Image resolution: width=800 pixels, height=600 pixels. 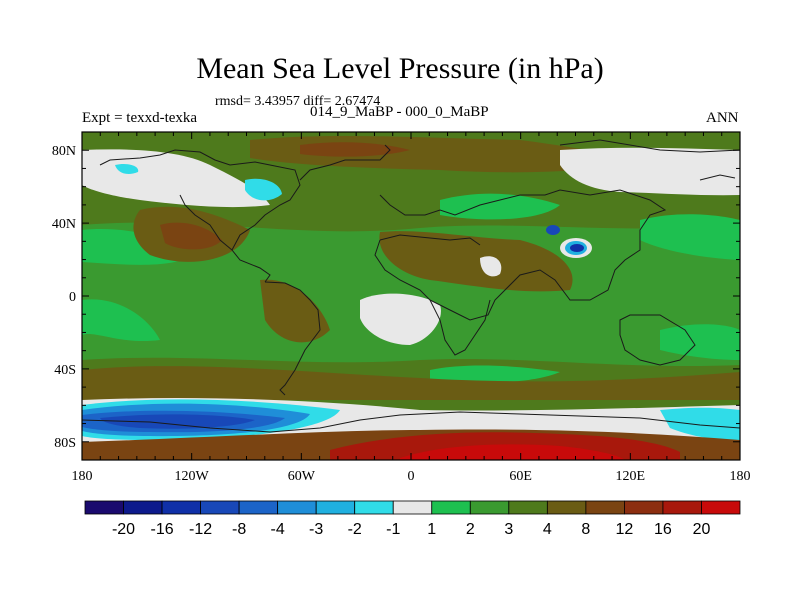 What do you see at coordinates (298, 101) in the screenshot?
I see `stats-text: rmsd= 3.43957 diff= 2.67474` at bounding box center [298, 101].